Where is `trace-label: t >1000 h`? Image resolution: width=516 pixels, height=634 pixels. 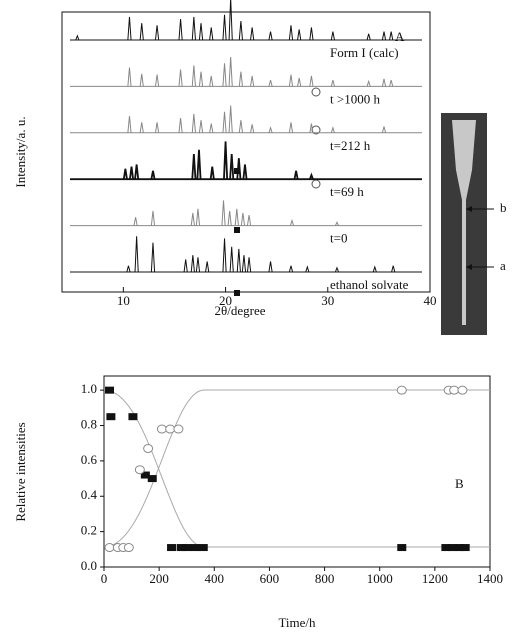 trace-label: t >1000 h is located at coordinates (355, 98).